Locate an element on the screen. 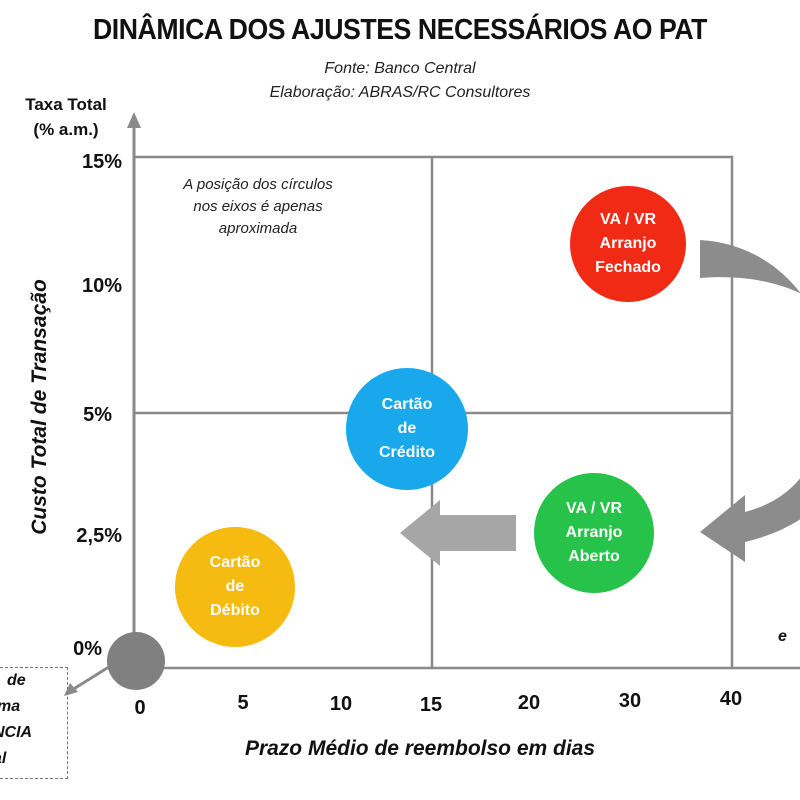 The width and height of the screenshot is (800, 800). left-callout-box: de ma NCIA al is located at coordinates (34, 723).